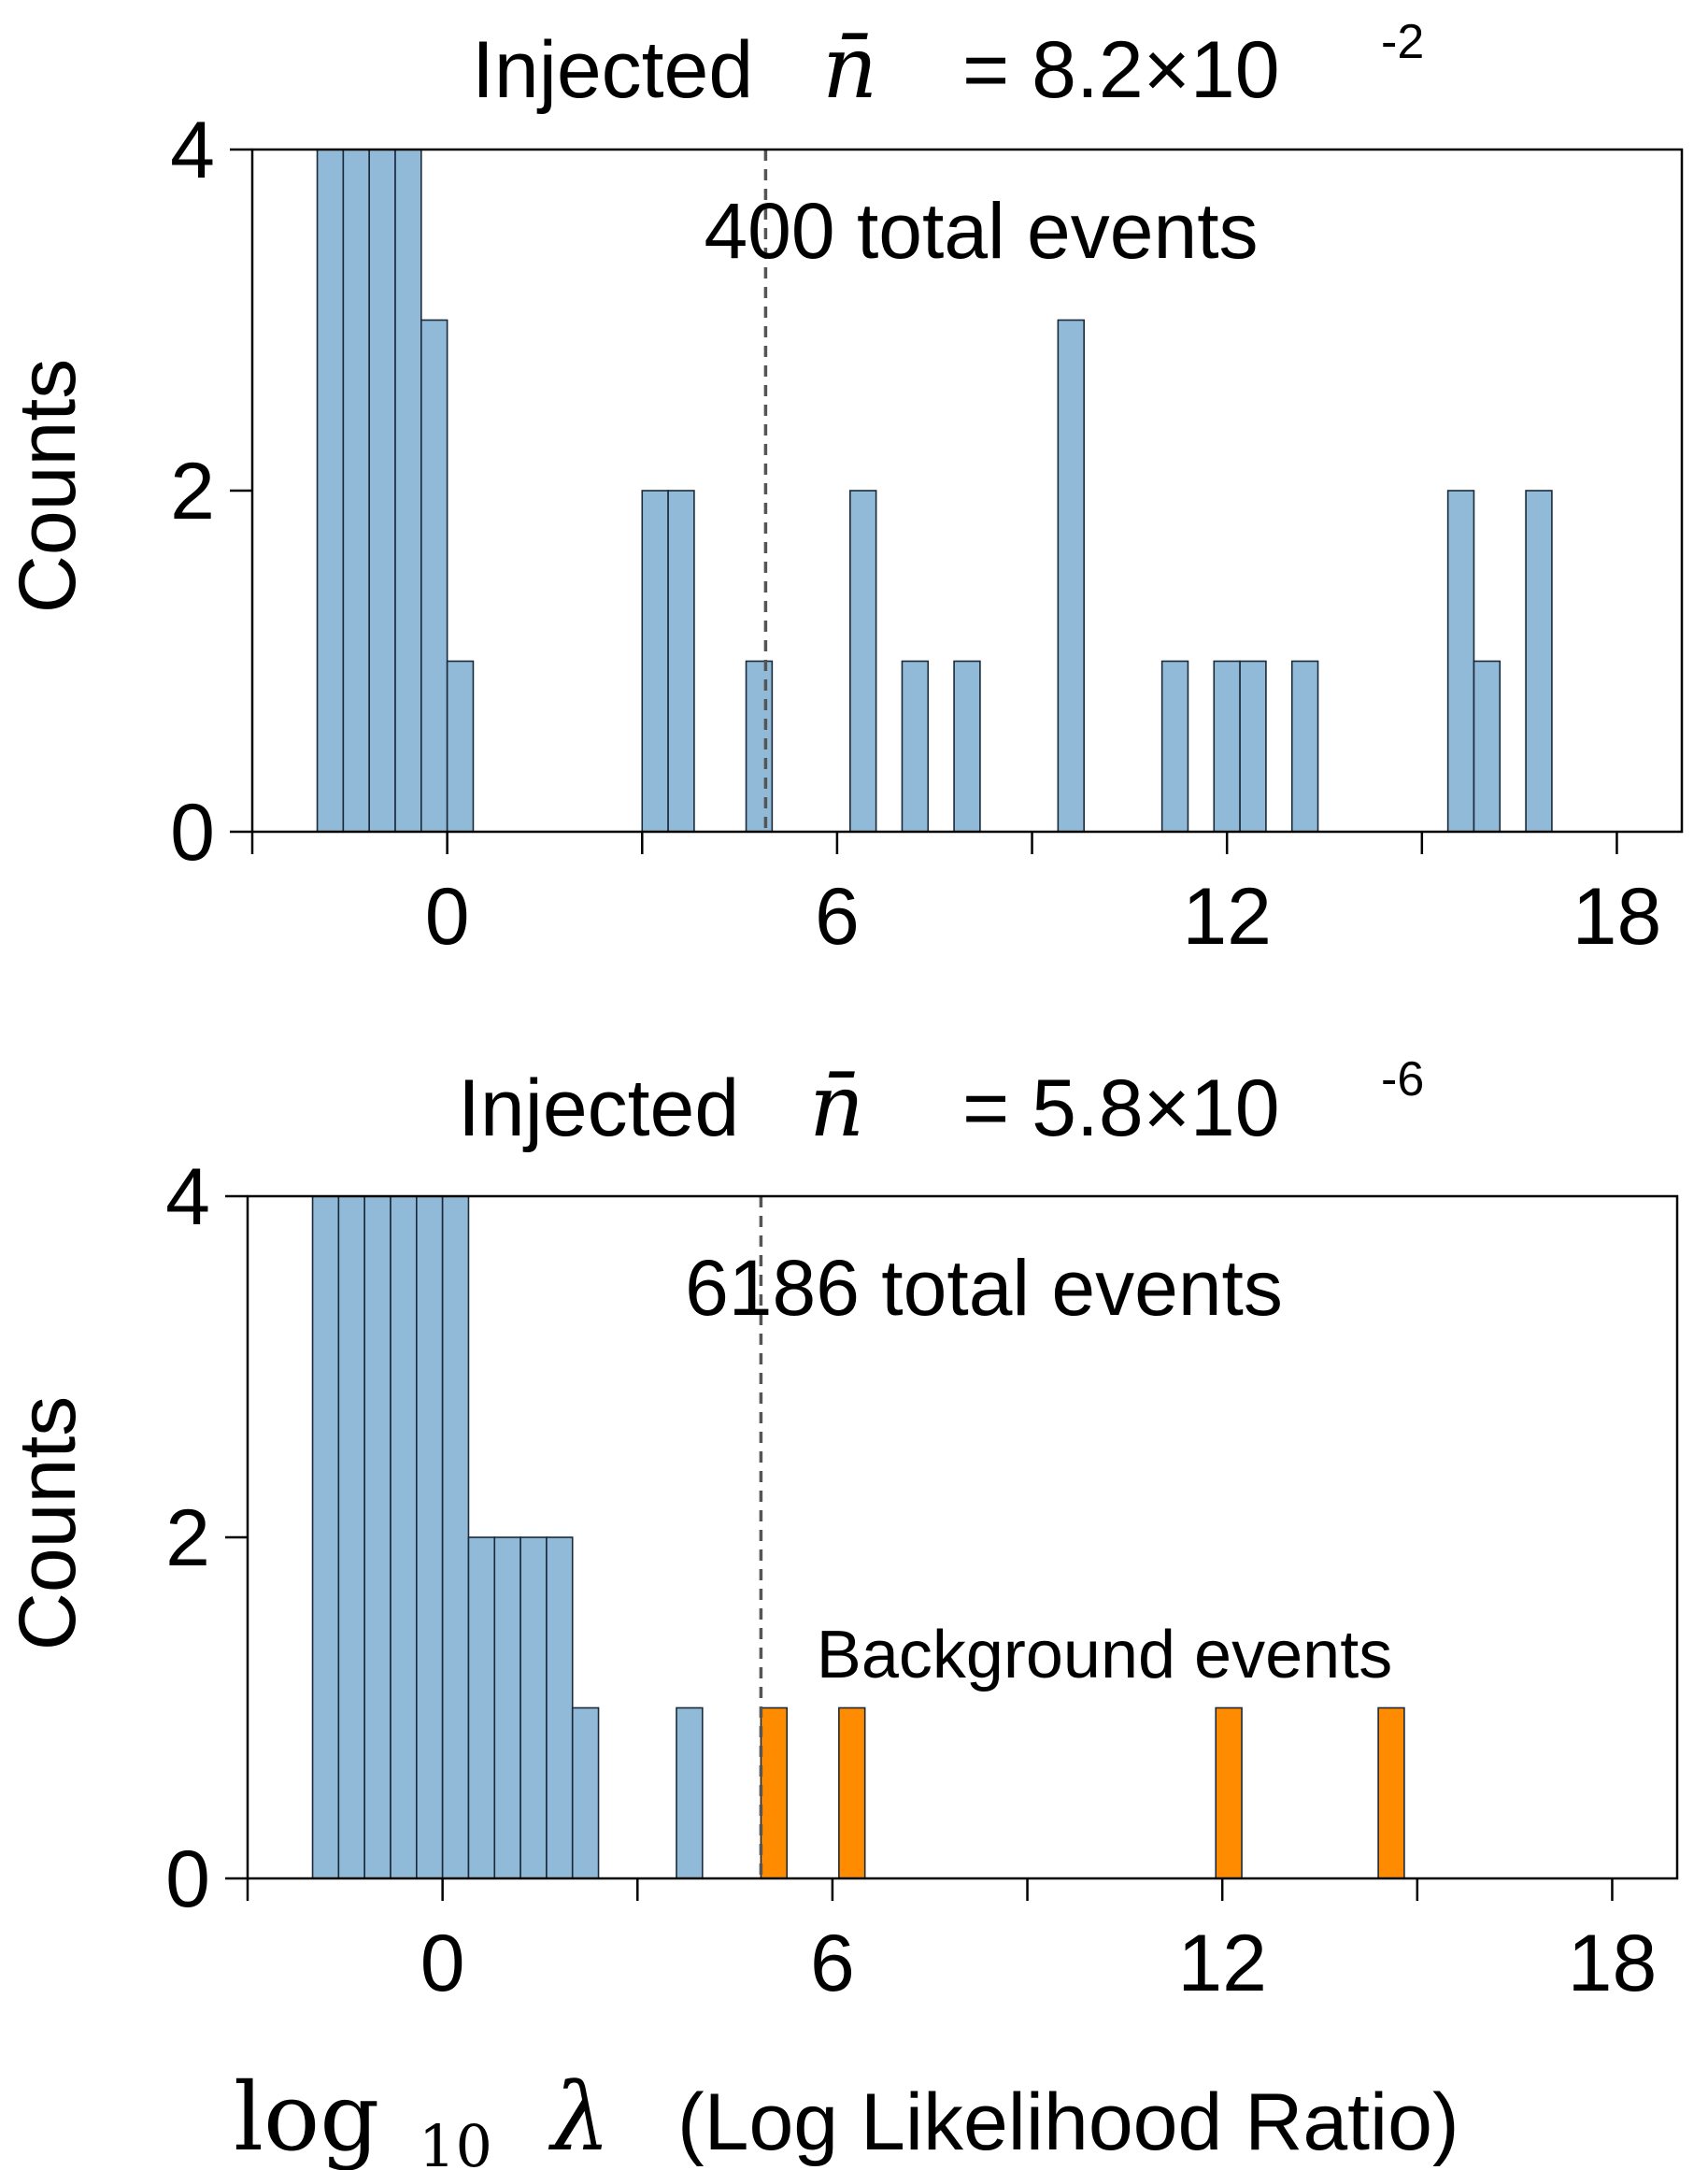 The height and width of the screenshot is (2170, 1708). I want to click on panel-bottom-ylabel: Counts, so click(48, 1523).